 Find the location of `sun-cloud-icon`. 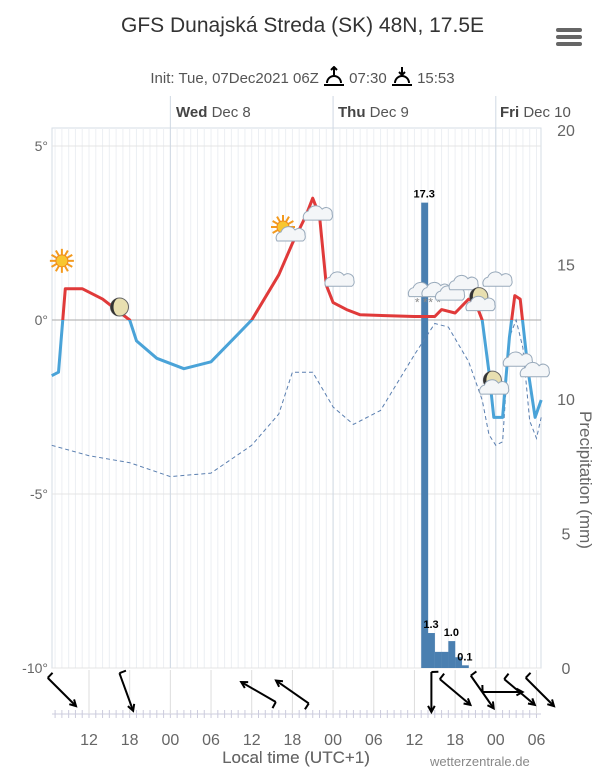

sun-cloud-icon is located at coordinates (288, 228).